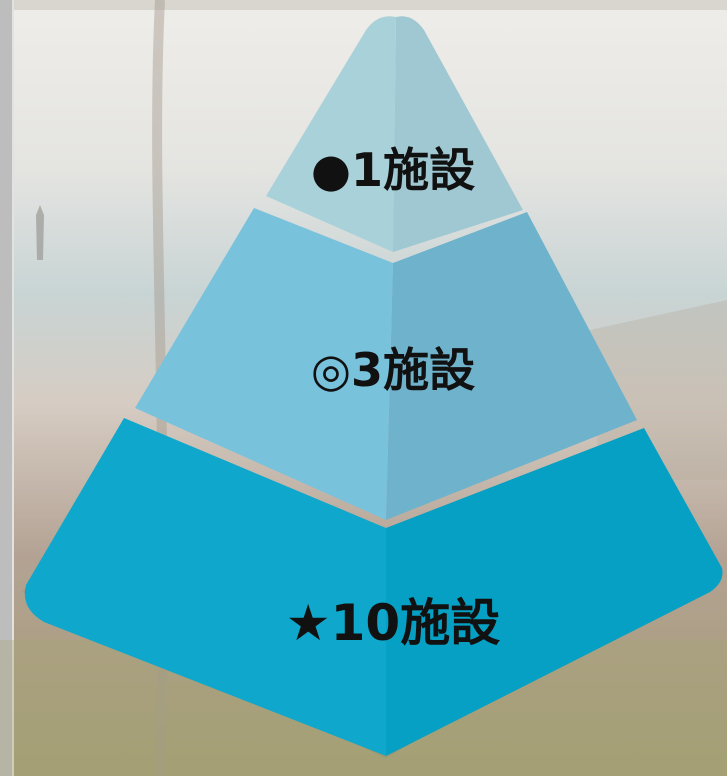 The width and height of the screenshot is (727, 776). I want to click on distant-structure, so click(658, 390).